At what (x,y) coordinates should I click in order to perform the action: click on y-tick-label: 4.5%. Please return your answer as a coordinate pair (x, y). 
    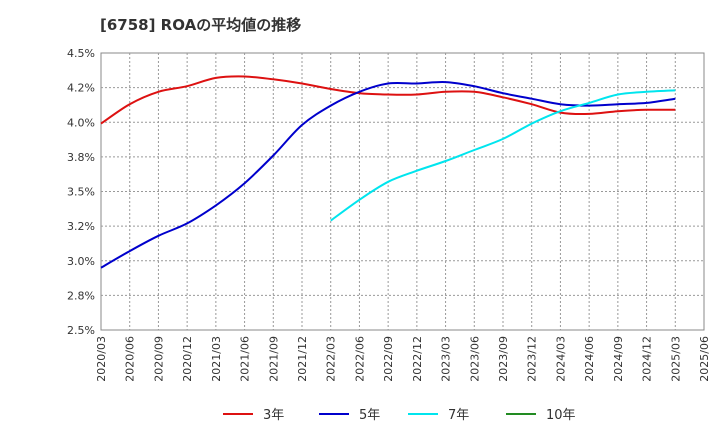
    Looking at the image, I should click on (81, 53).